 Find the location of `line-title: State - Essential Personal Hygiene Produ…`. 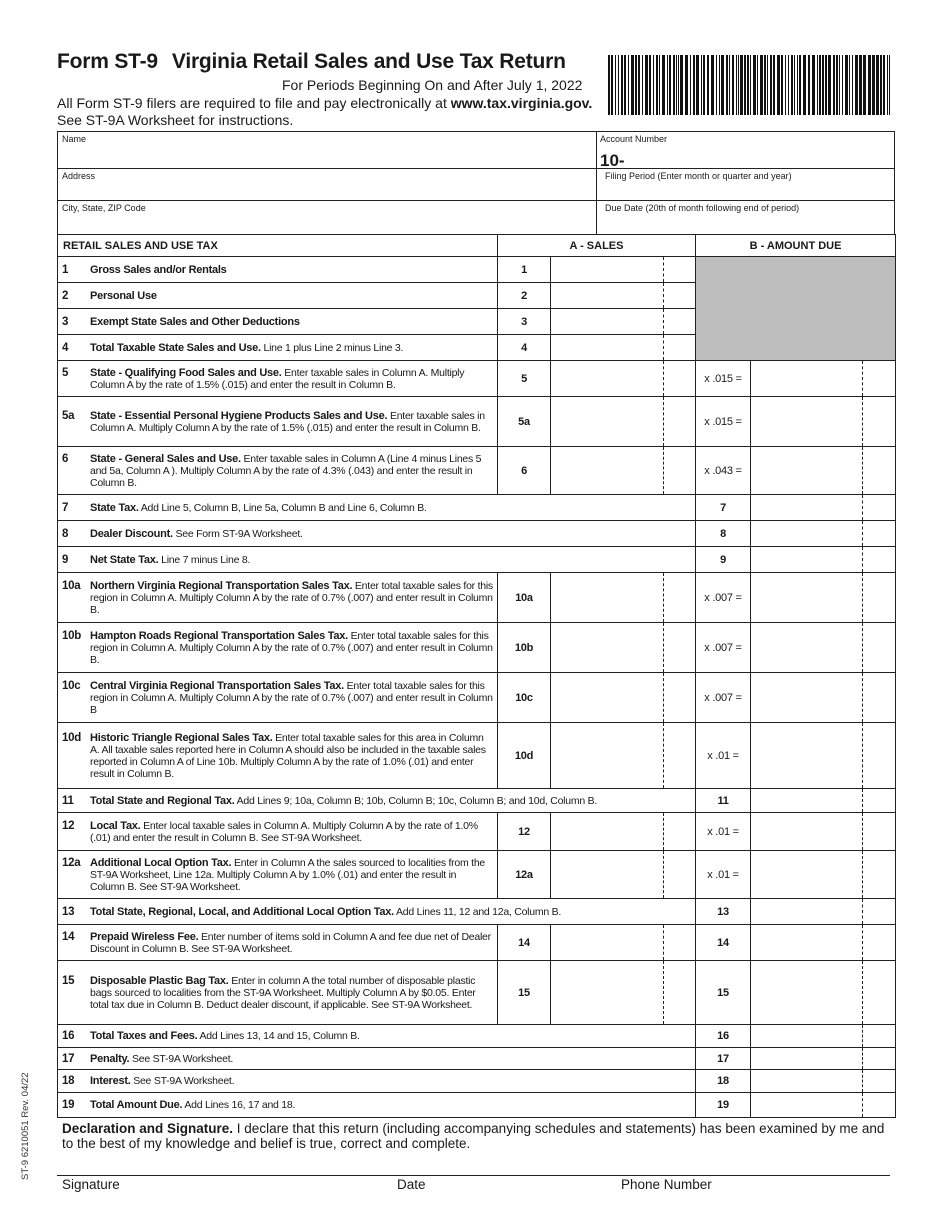

line-title: State - Essential Personal Hygiene Produ… is located at coordinates (239, 415).